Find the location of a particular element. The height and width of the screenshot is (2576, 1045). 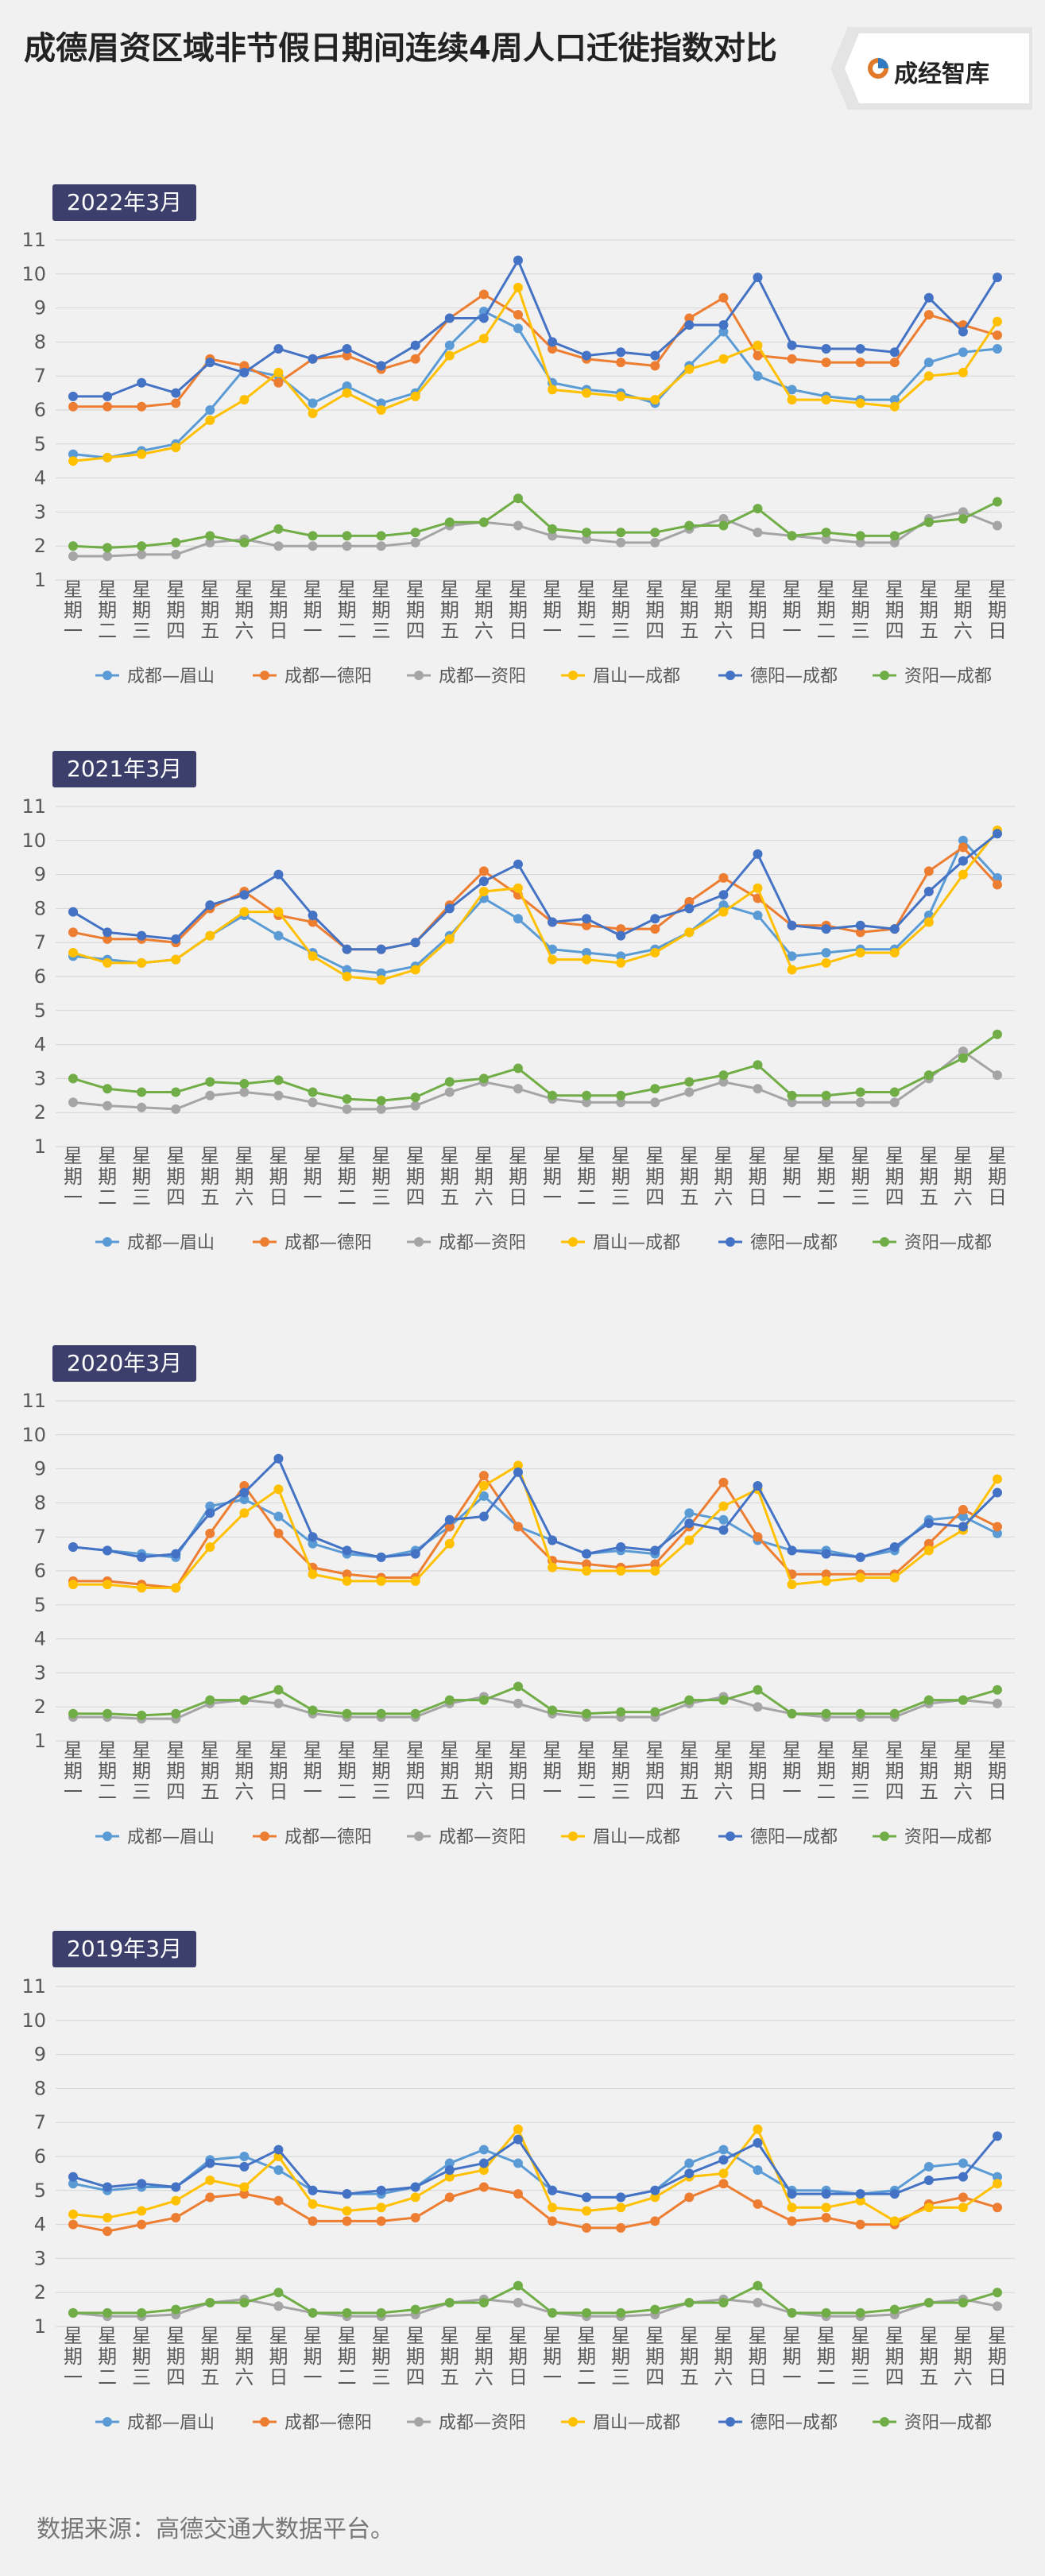

legend-label: 资阳—成都 is located at coordinates (948, 1838).